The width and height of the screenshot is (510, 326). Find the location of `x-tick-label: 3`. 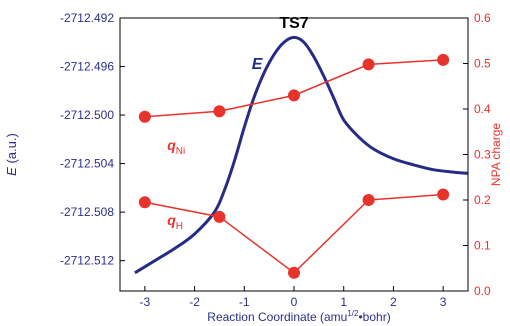

x-tick-label: 3 is located at coordinates (443, 302).